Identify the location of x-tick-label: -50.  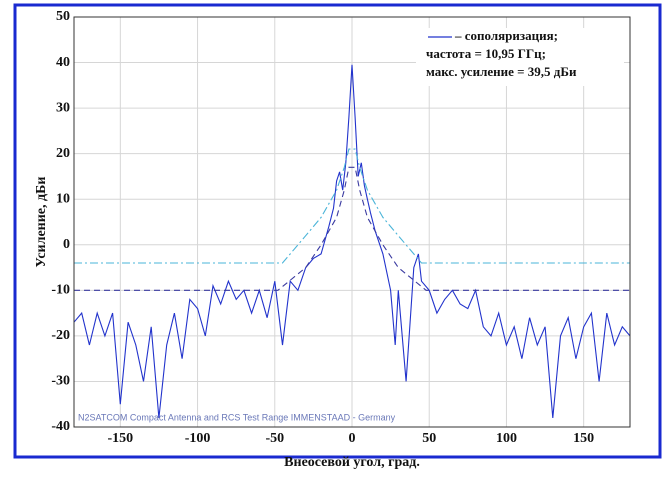
(274, 438).